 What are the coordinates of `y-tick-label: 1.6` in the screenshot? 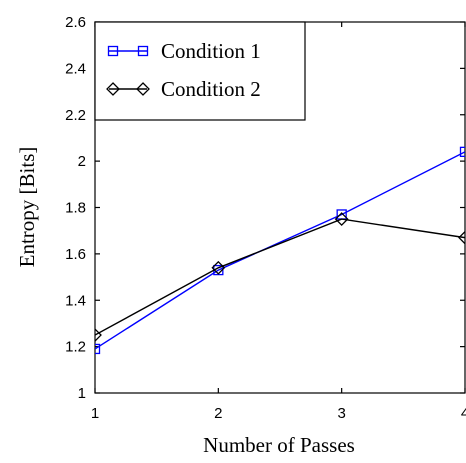 It's located at (75, 254).